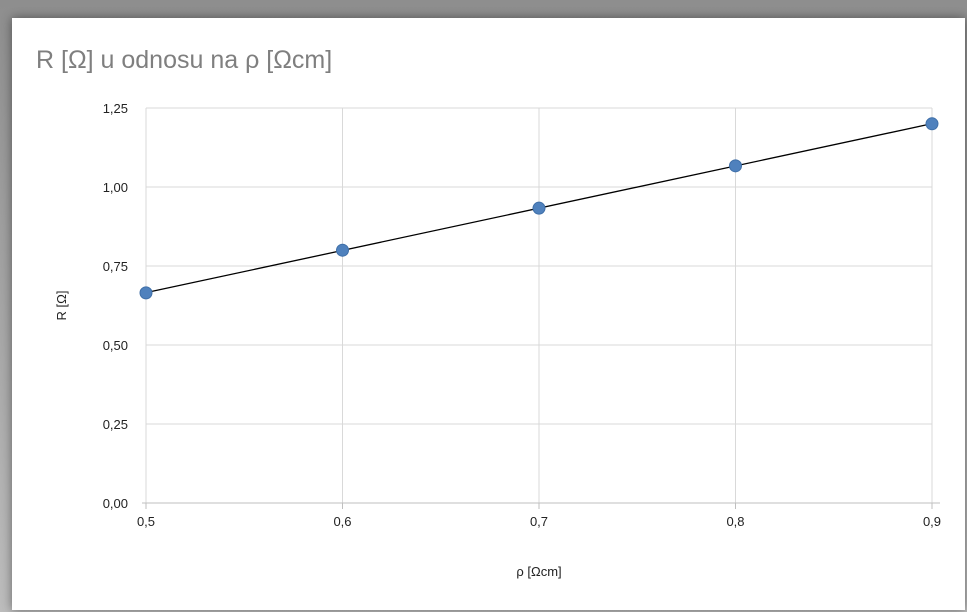 This screenshot has height=612, width=967. Describe the element at coordinates (539, 521) in the screenshot. I see `x-tick-label: 0,7` at that location.